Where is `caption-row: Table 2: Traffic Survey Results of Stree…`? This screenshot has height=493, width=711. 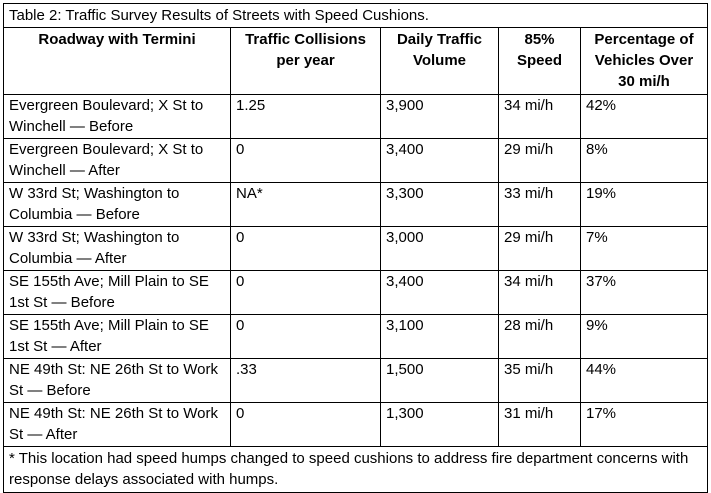 caption-row: Table 2: Traffic Survey Results of Stree… is located at coordinates (355, 15).